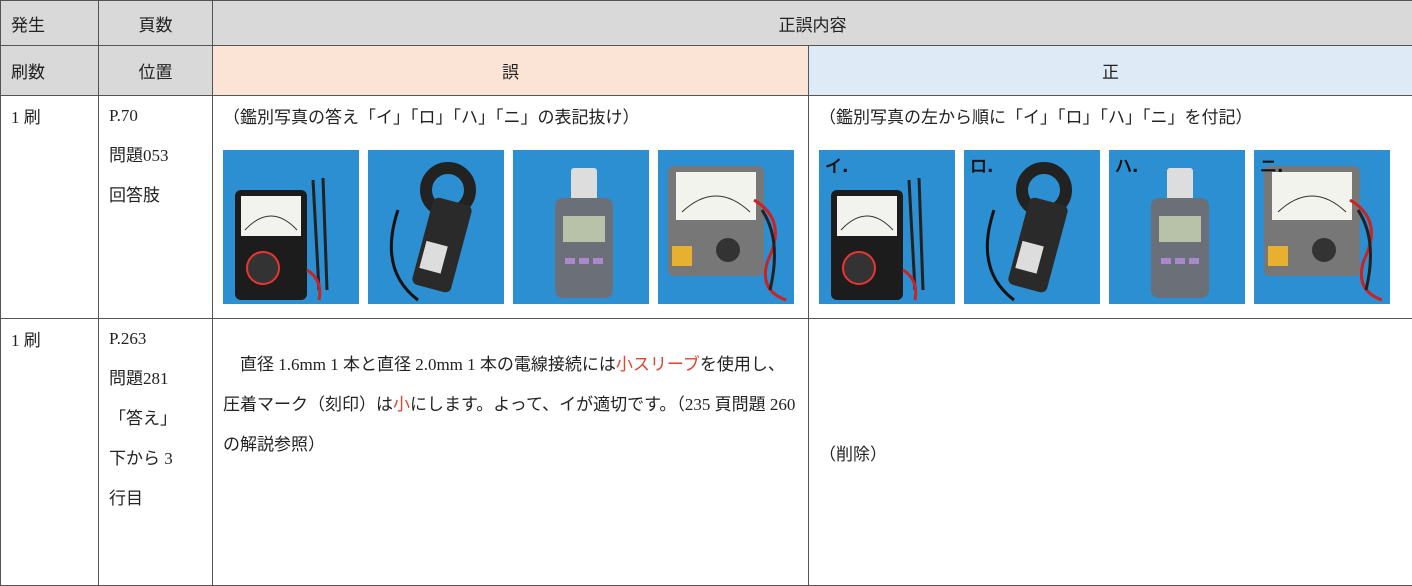 This screenshot has width=1412, height=586. I want to click on photo: ロ., so click(1032, 227).